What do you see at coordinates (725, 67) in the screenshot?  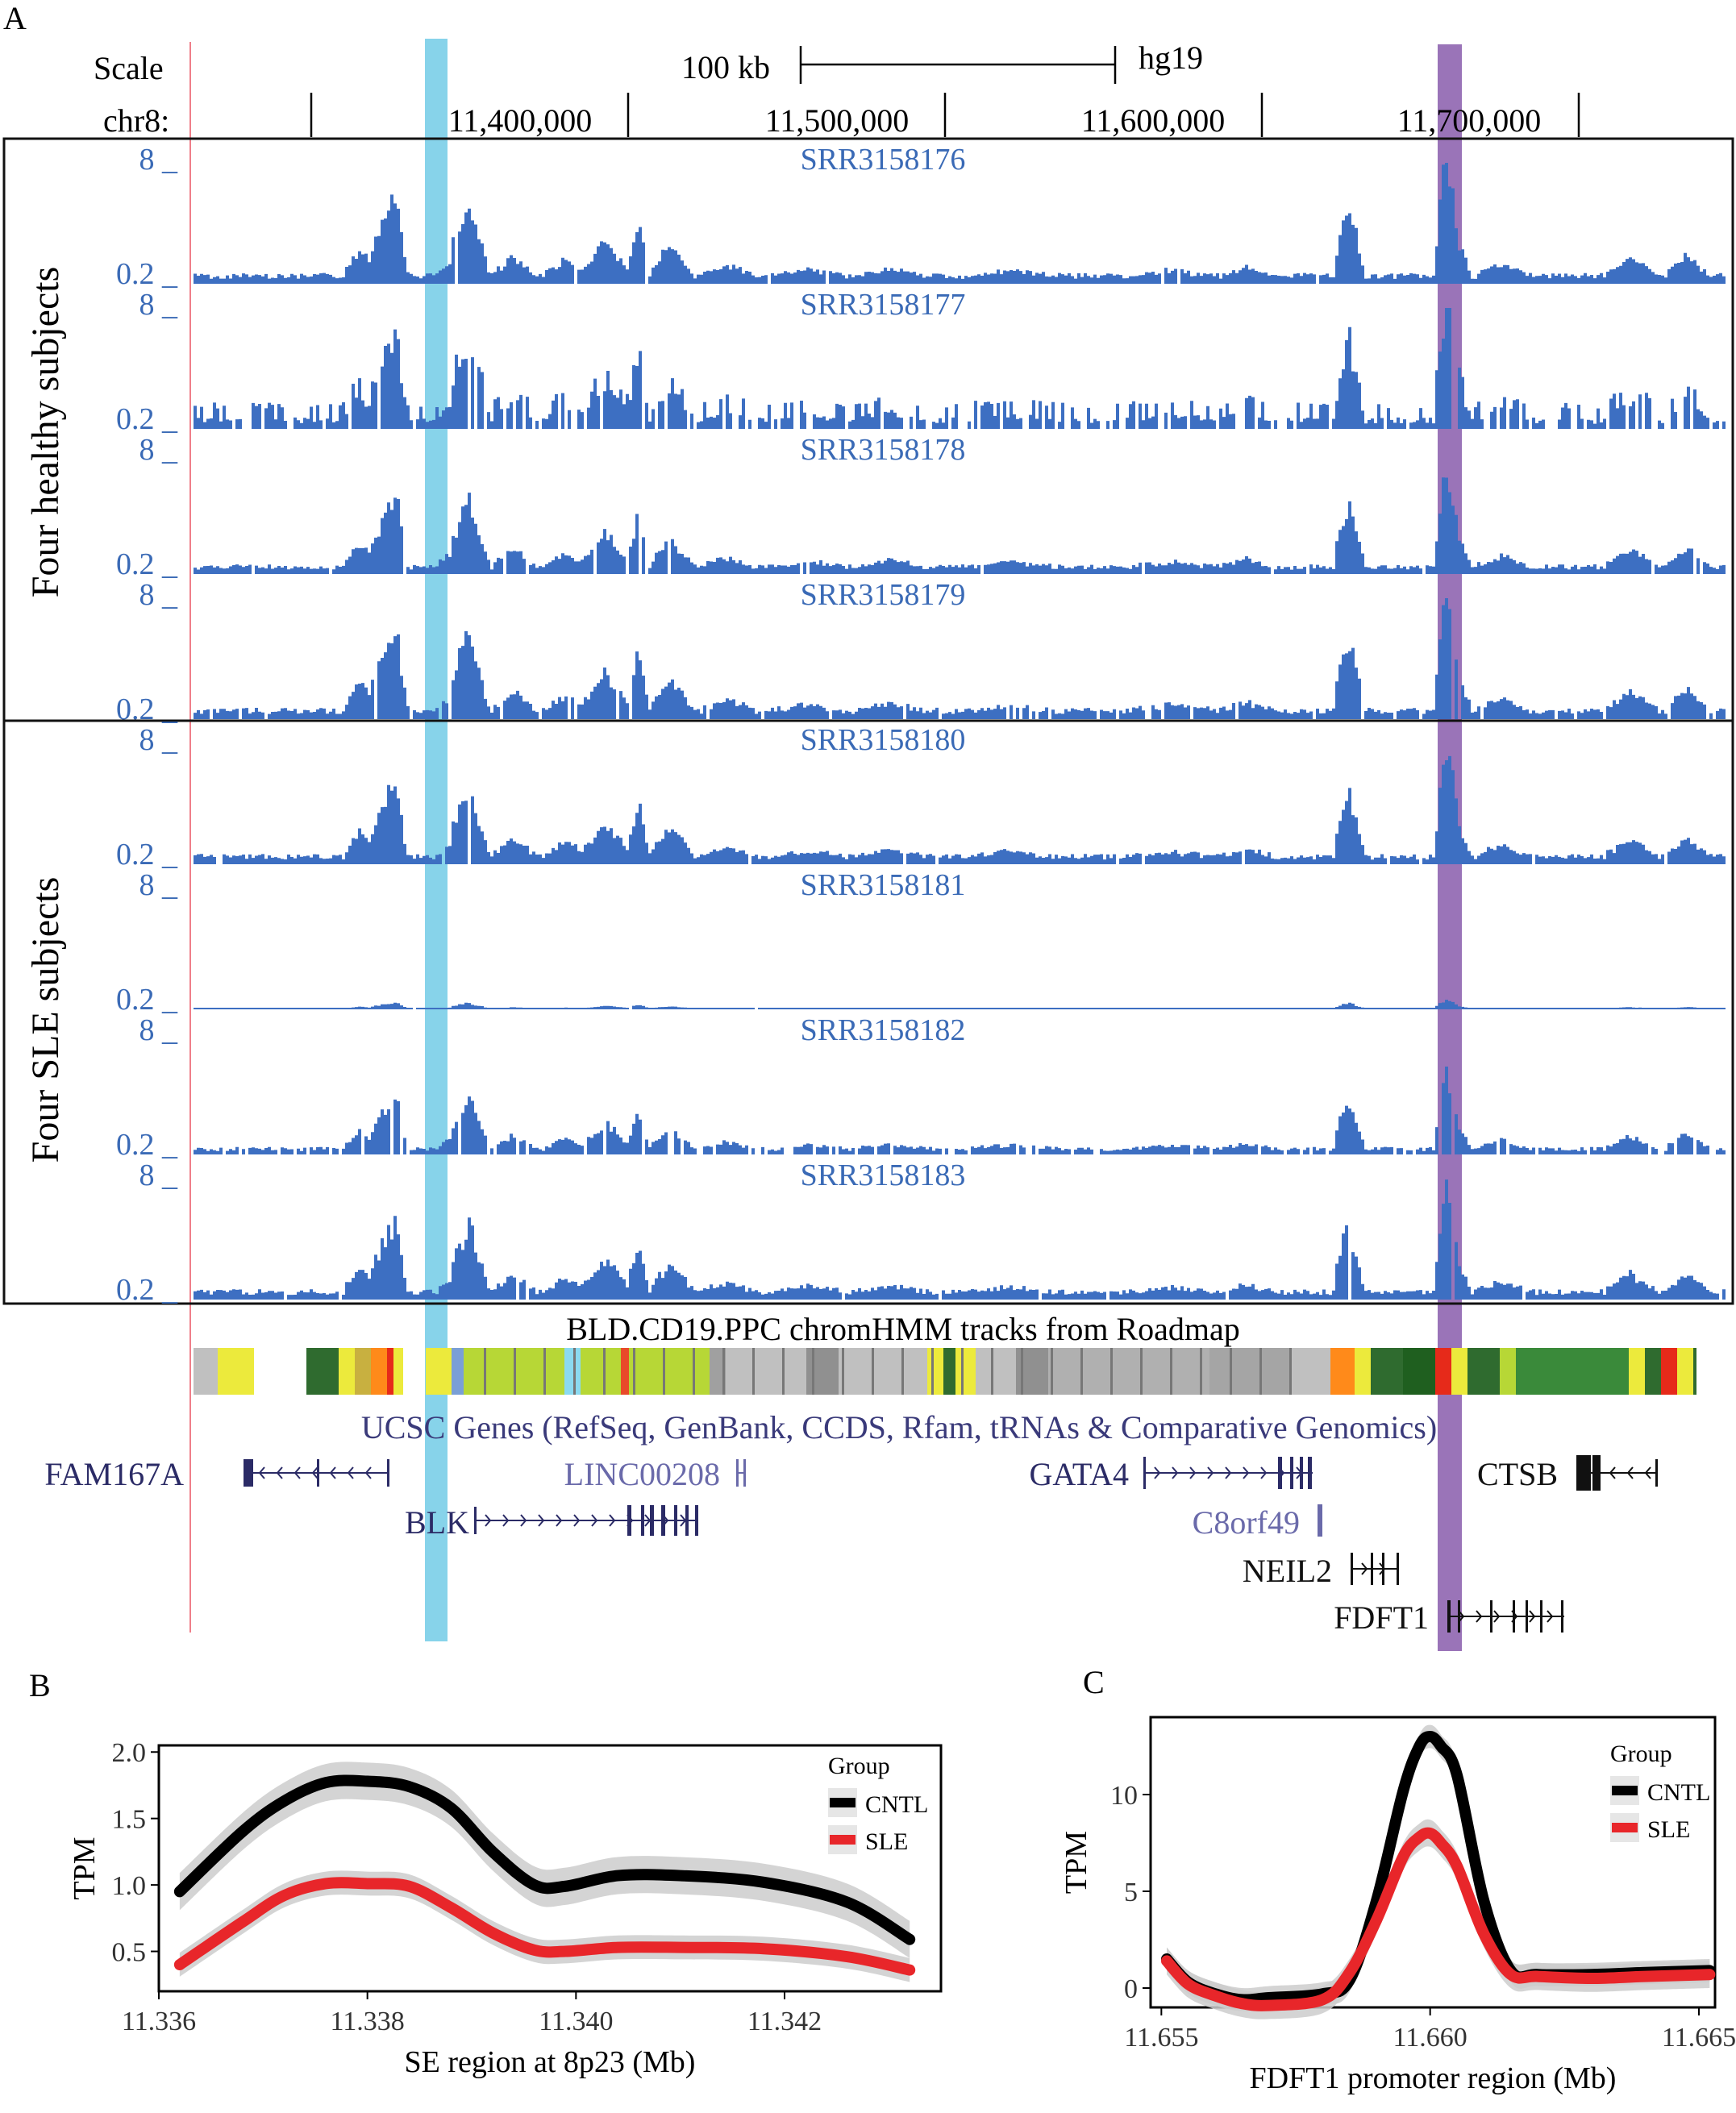 I see `scalebar-label: 100 kb` at bounding box center [725, 67].